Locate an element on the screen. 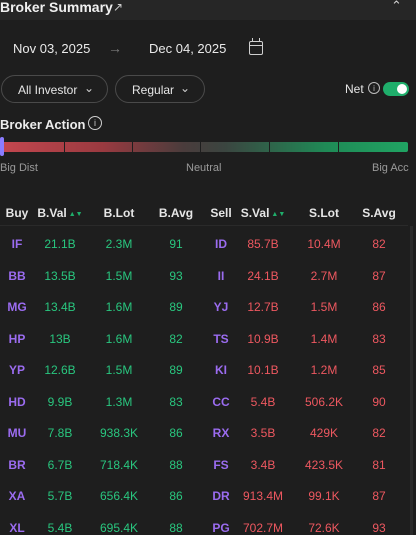 The image size is (416, 535). cell-sval: 12.7B is located at coordinates (263, 307).